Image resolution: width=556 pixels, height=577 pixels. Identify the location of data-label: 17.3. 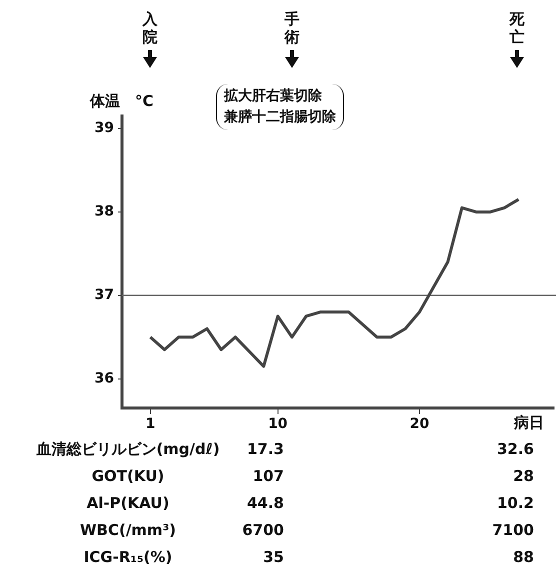
(265, 449).